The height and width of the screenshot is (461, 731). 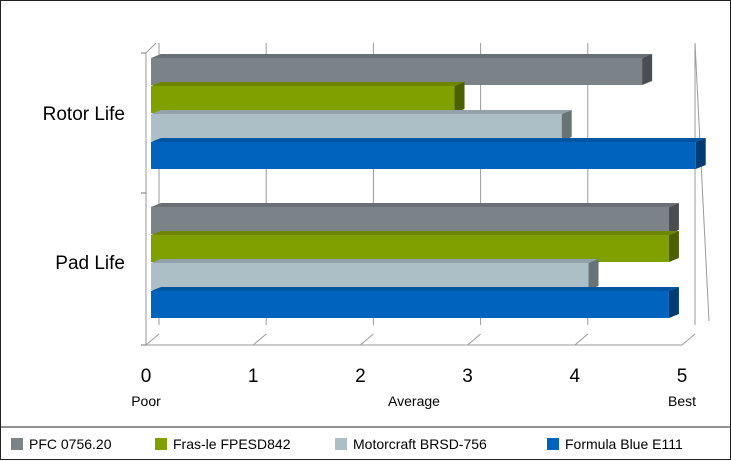 I want to click on legend-label: Motorcraft BRSD-756, so click(x=420, y=444).